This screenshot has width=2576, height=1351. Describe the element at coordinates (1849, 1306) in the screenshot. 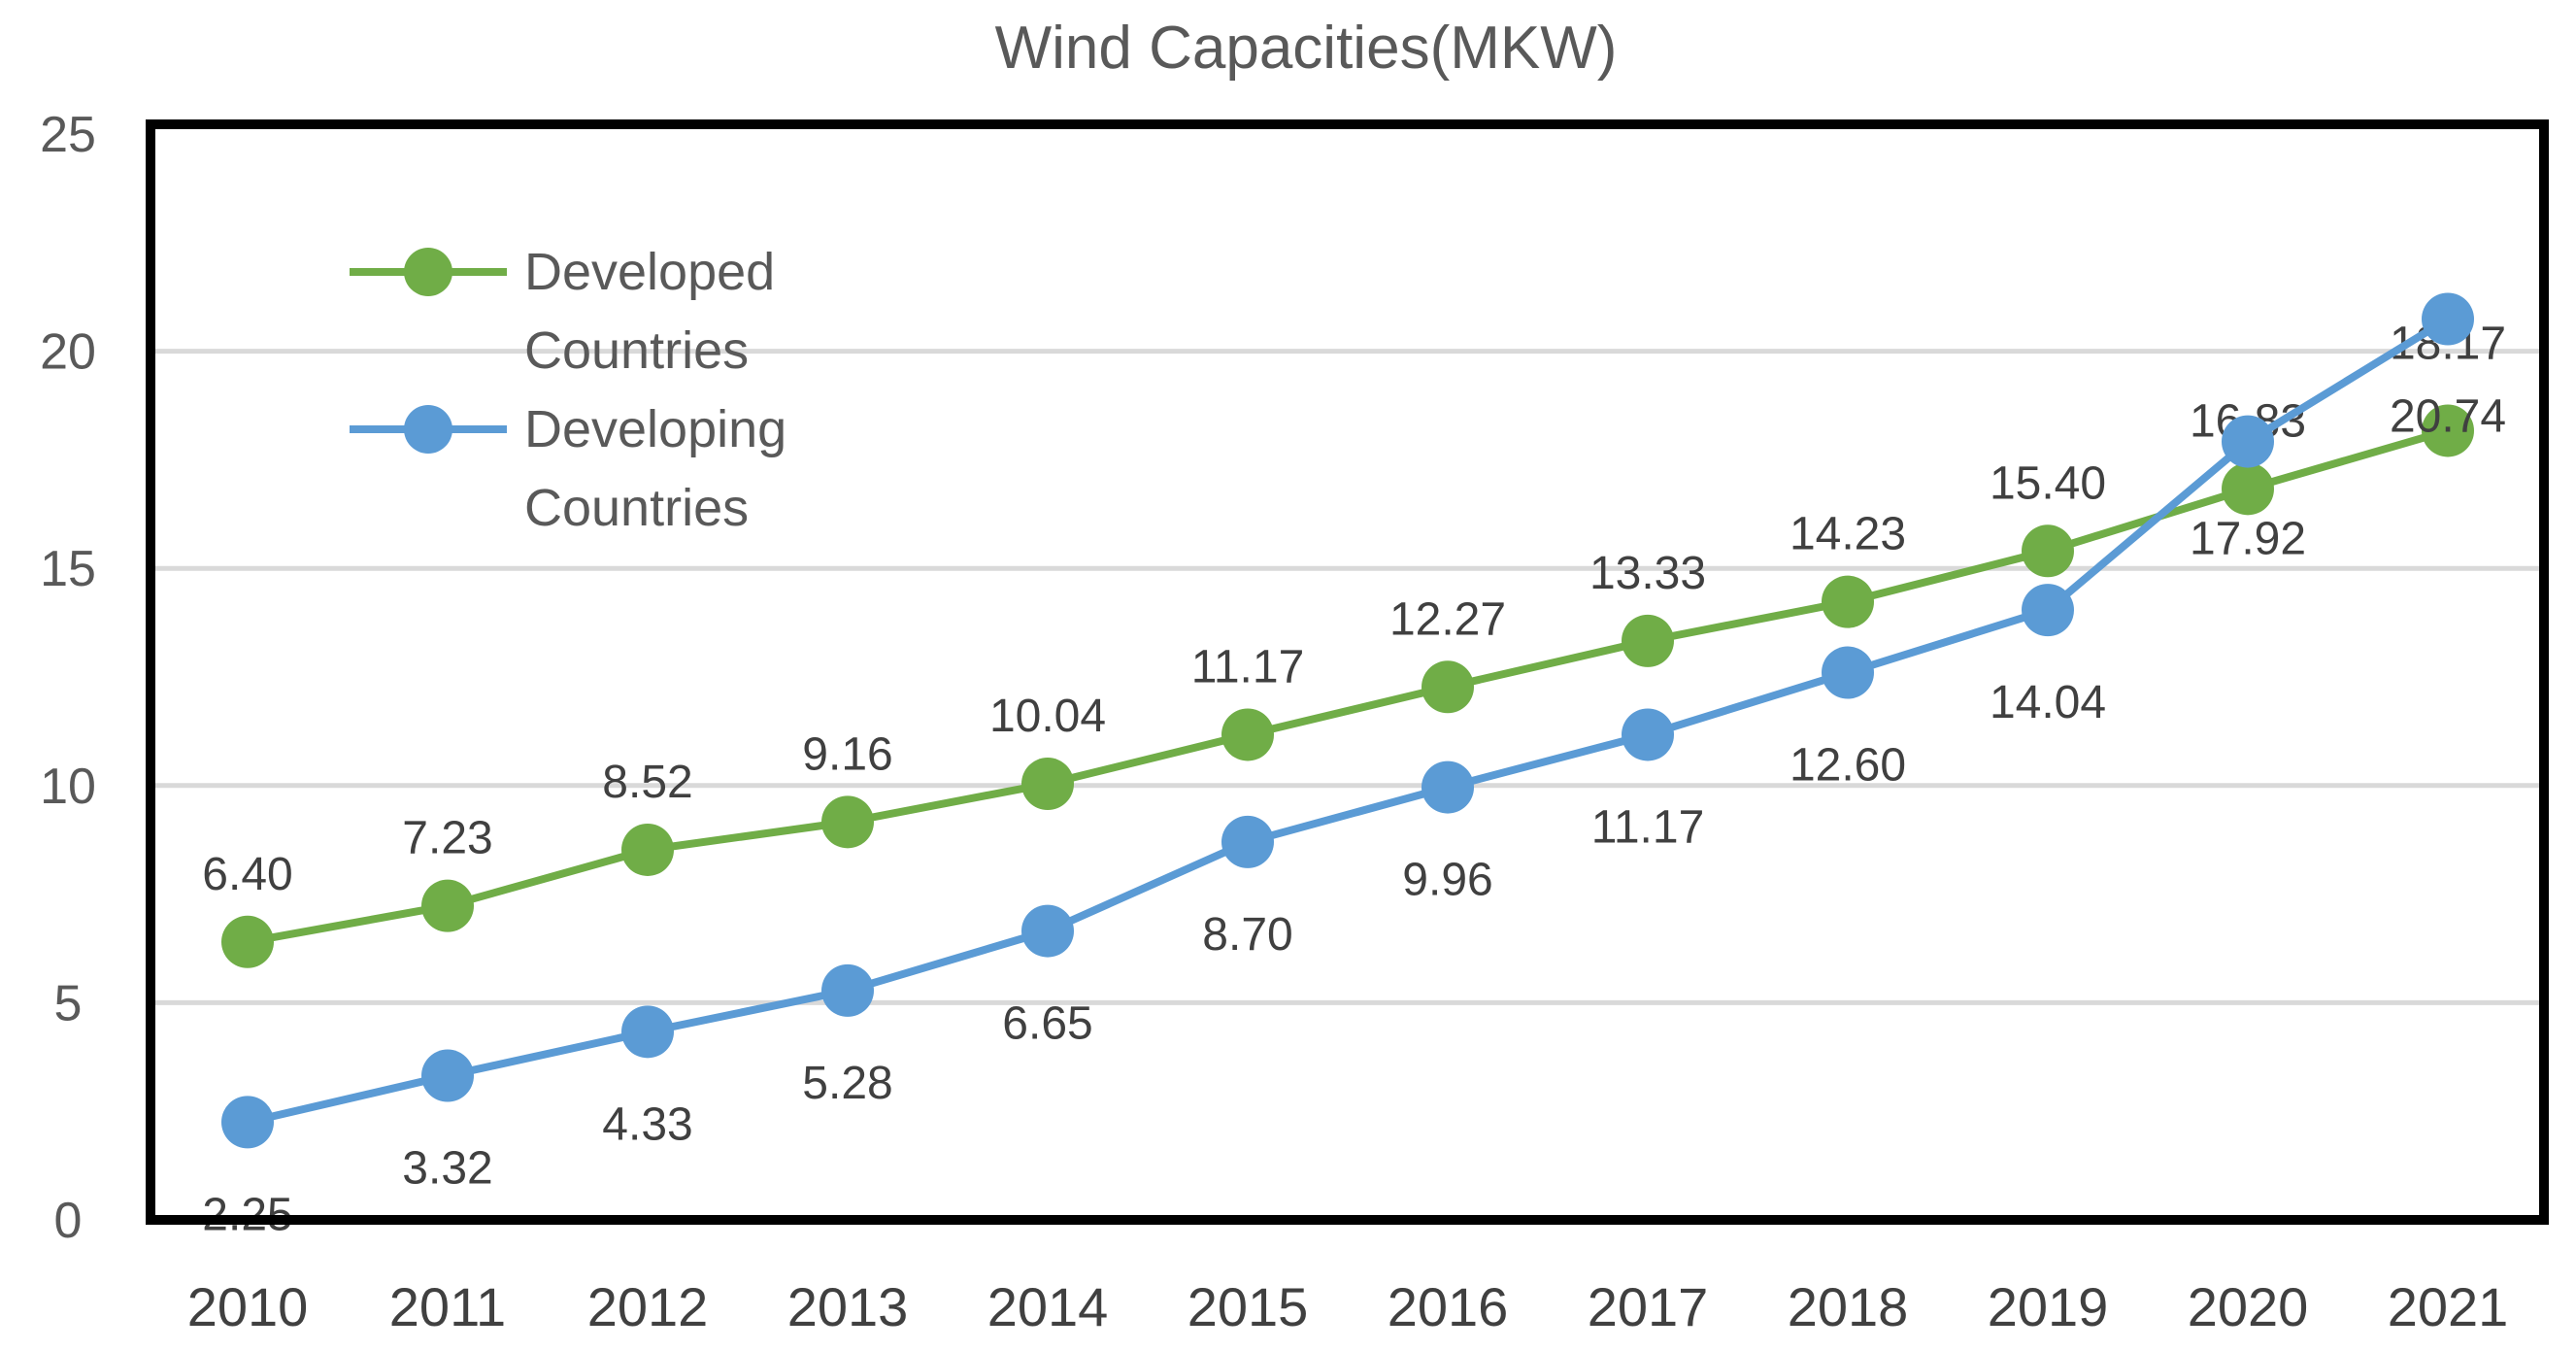

I see `x-tick-label: 2018` at that location.